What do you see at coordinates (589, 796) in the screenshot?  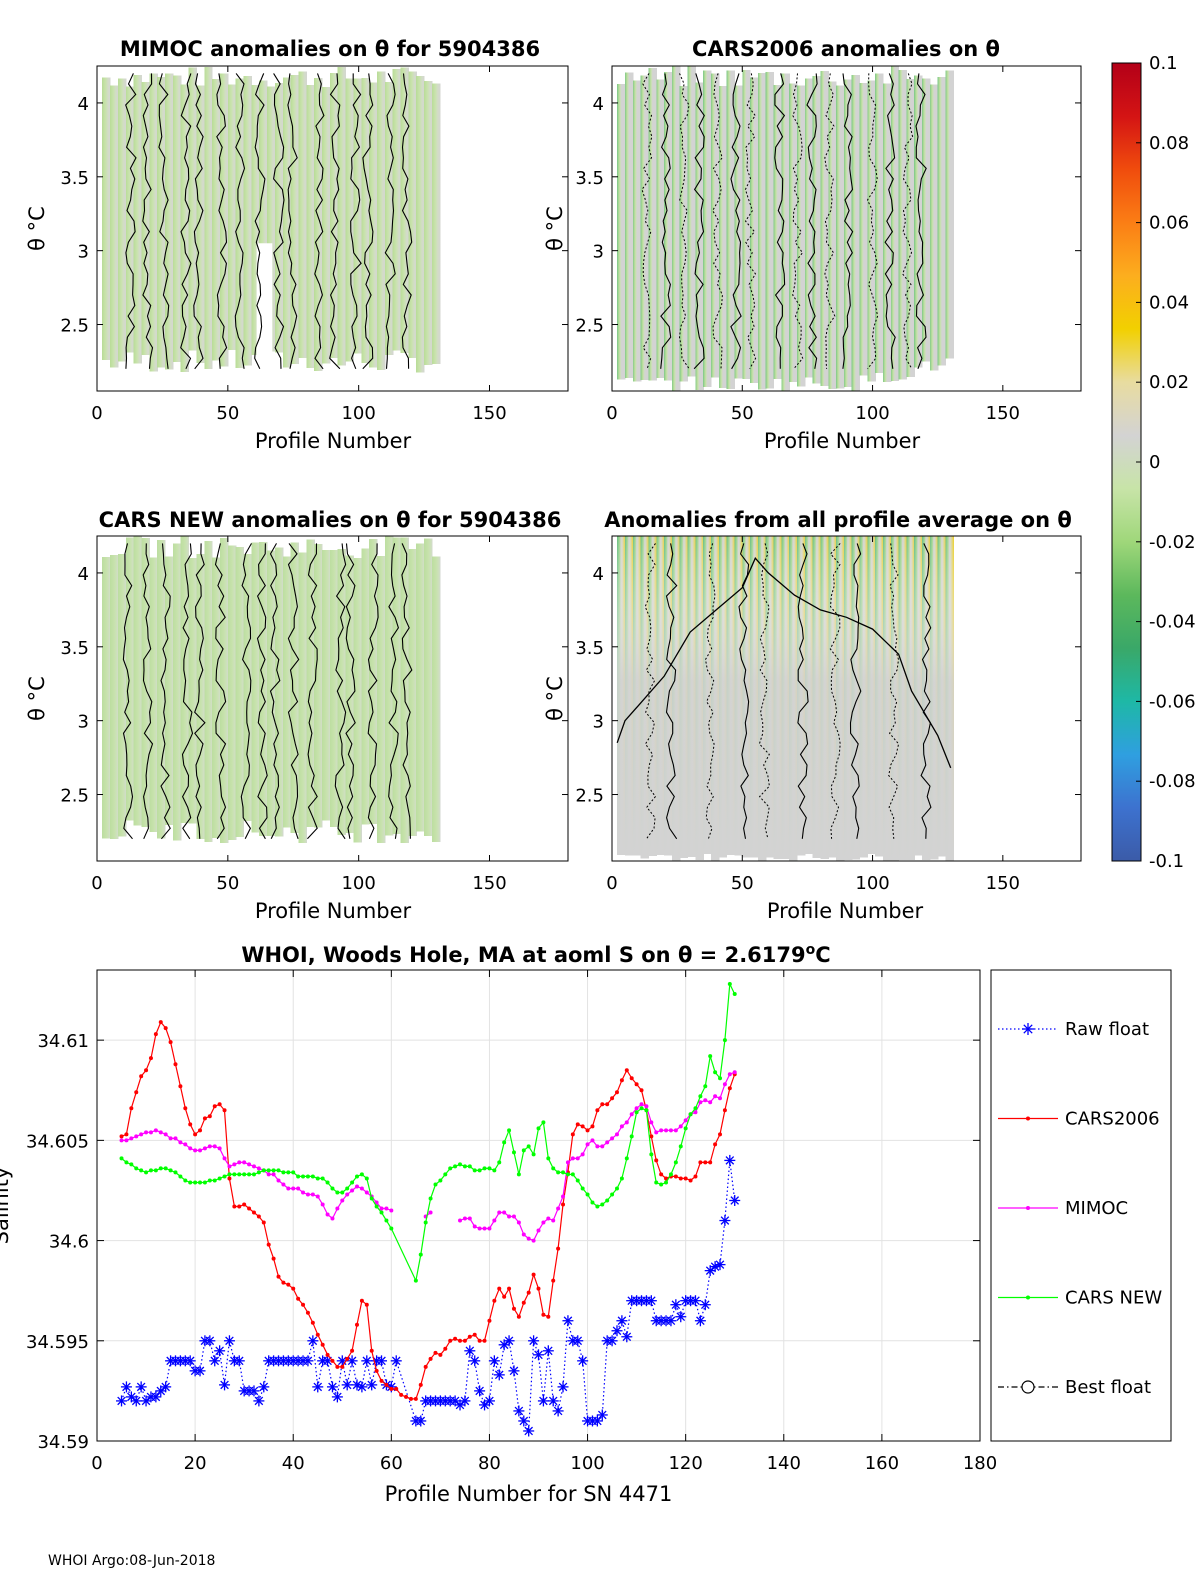 I see `y-tick-label: 2.5` at bounding box center [589, 796].